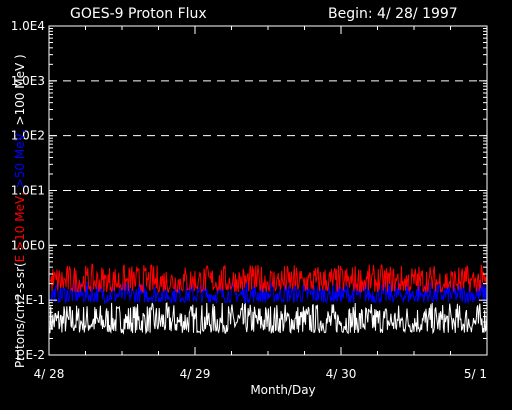 The image size is (512, 410). What do you see at coordinates (28, 245) in the screenshot?
I see `y-tick-label: 1.0E0` at bounding box center [28, 245].